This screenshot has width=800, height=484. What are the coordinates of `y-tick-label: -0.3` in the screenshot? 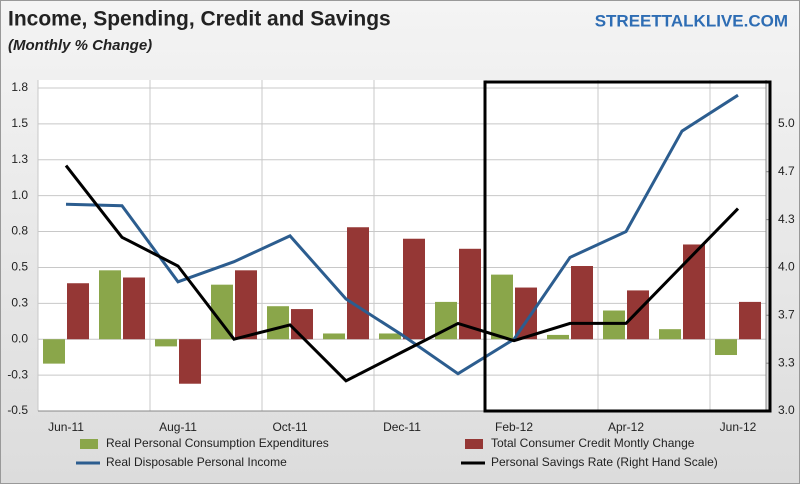 It's located at (17, 374).